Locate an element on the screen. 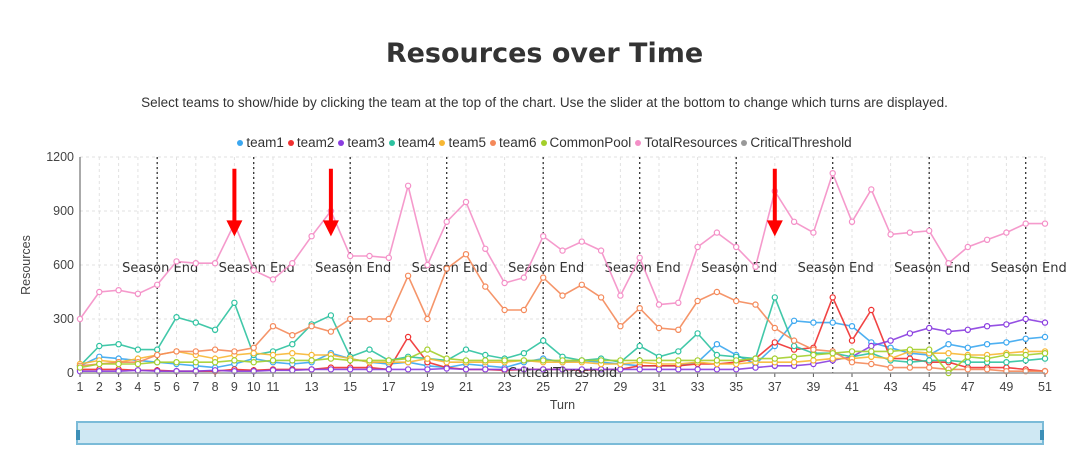 This screenshot has width=1089, height=476. season-end-label: Season End is located at coordinates (160, 268).